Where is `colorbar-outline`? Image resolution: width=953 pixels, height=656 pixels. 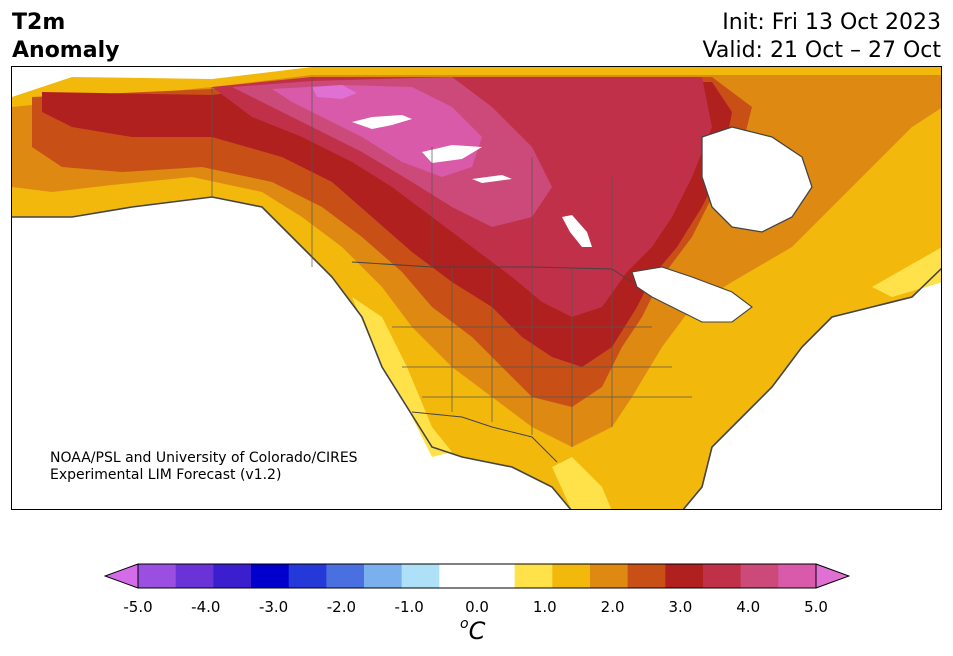 colorbar-outline is located at coordinates (477, 576).